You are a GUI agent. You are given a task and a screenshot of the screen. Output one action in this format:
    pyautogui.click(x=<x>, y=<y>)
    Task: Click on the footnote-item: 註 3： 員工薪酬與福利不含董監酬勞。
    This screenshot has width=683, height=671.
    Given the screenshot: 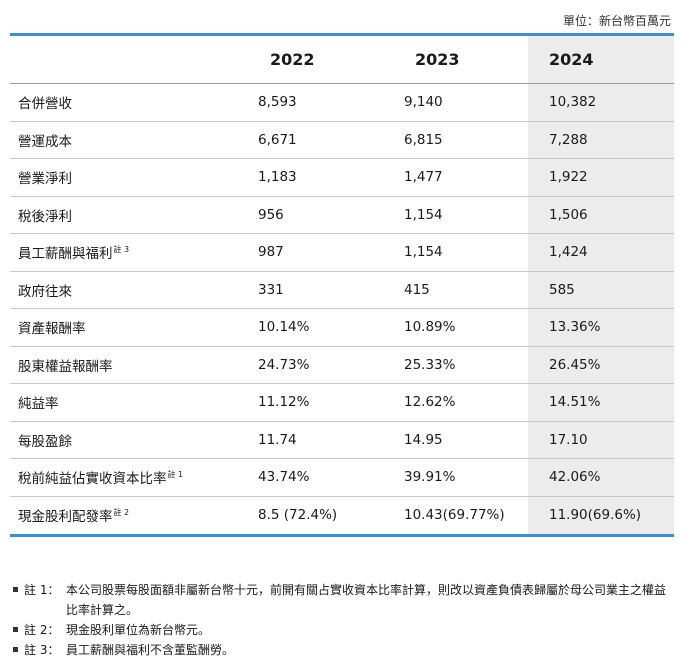 What is the action you would take?
    pyautogui.click(x=342, y=650)
    